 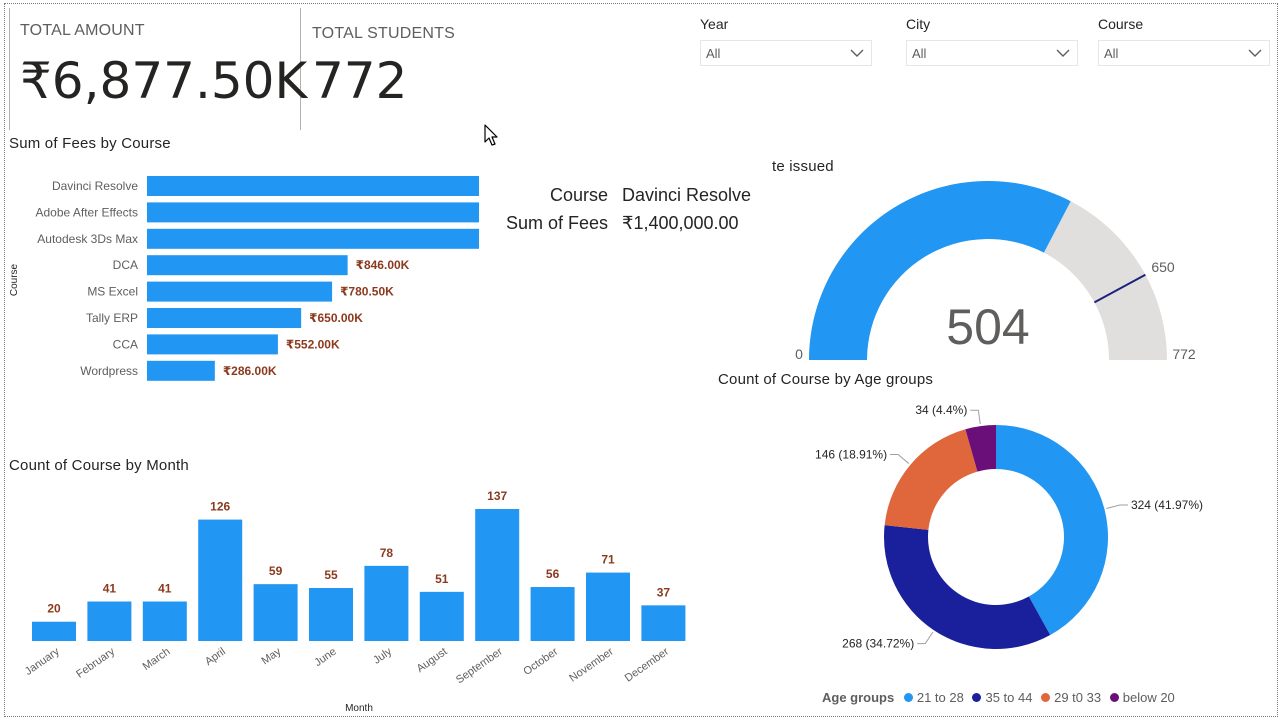 I want to click on month-tick-label: June, so click(x=325, y=658).